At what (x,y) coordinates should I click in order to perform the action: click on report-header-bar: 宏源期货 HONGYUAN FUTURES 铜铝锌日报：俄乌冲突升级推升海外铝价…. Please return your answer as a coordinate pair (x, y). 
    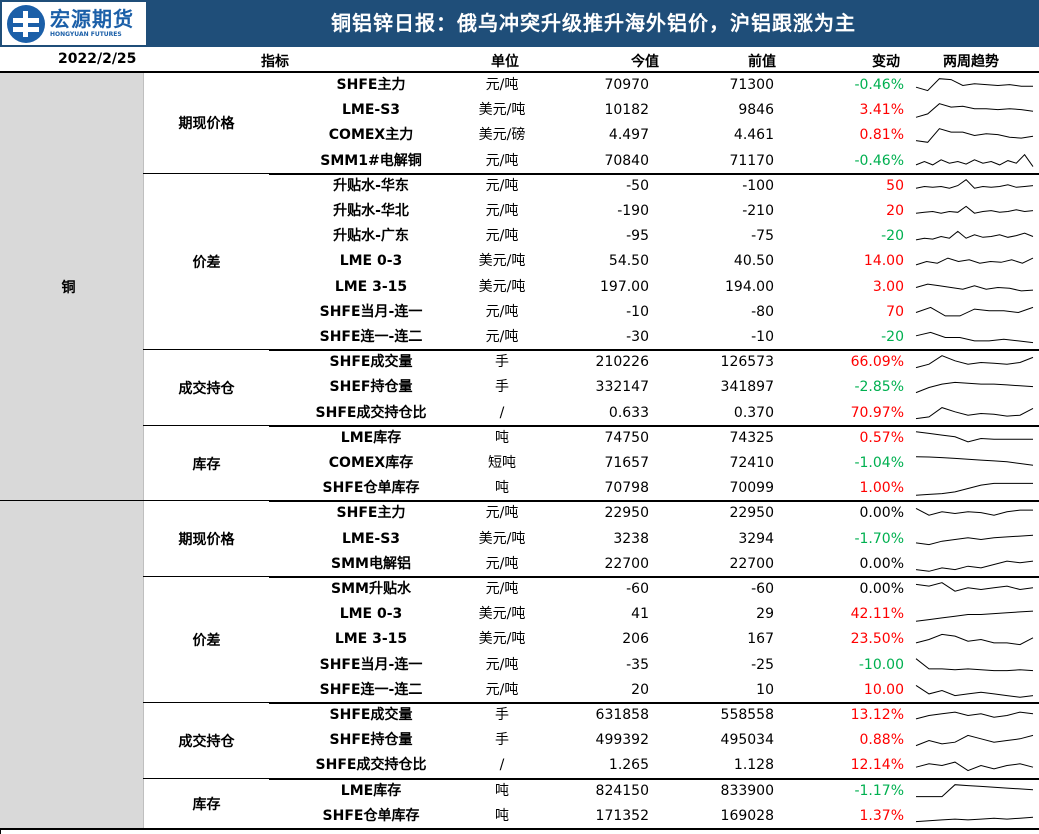
    Looking at the image, I should click on (519, 23).